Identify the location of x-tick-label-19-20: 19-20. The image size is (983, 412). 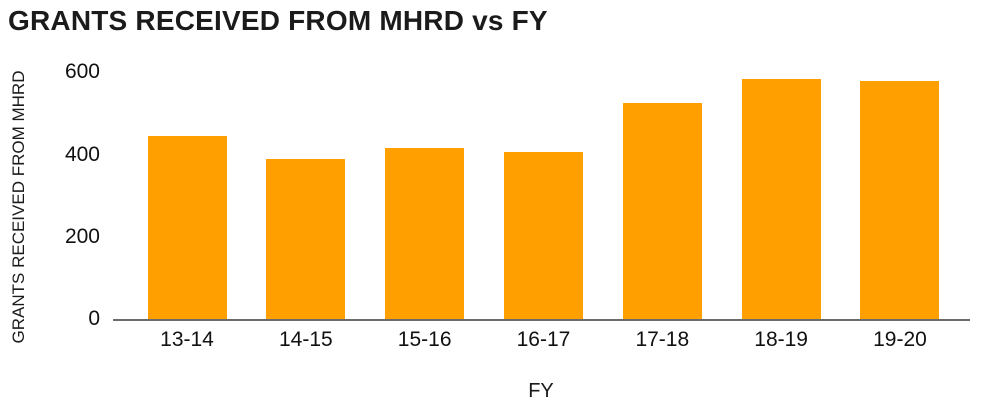
(900, 339).